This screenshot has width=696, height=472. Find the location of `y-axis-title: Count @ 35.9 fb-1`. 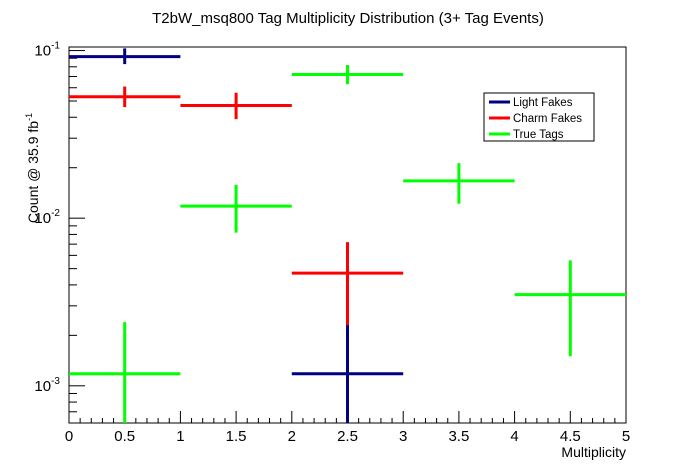

y-axis-title: Count @ 35.9 fb-1 is located at coordinates (32, 168).